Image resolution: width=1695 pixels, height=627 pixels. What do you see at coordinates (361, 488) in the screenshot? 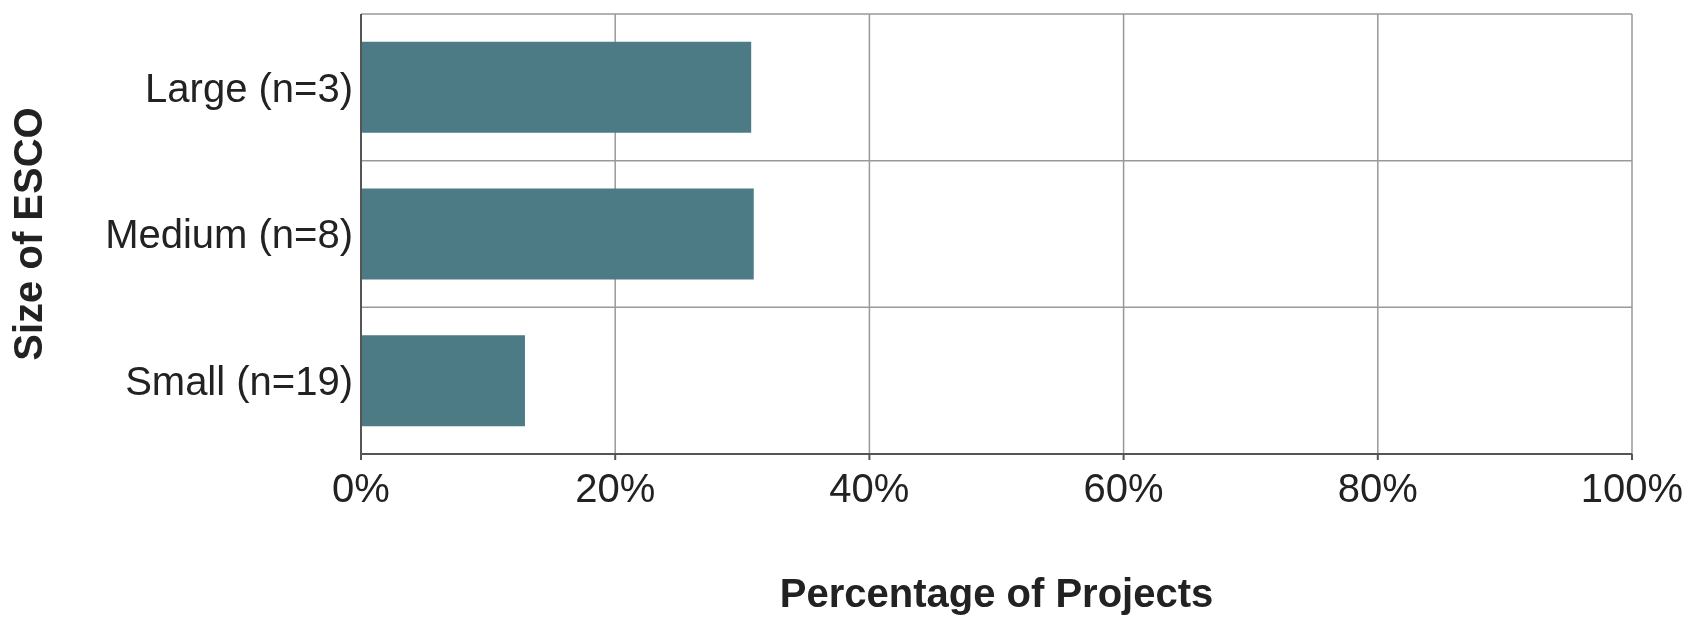
I see `x-tick-label: 0%` at bounding box center [361, 488].